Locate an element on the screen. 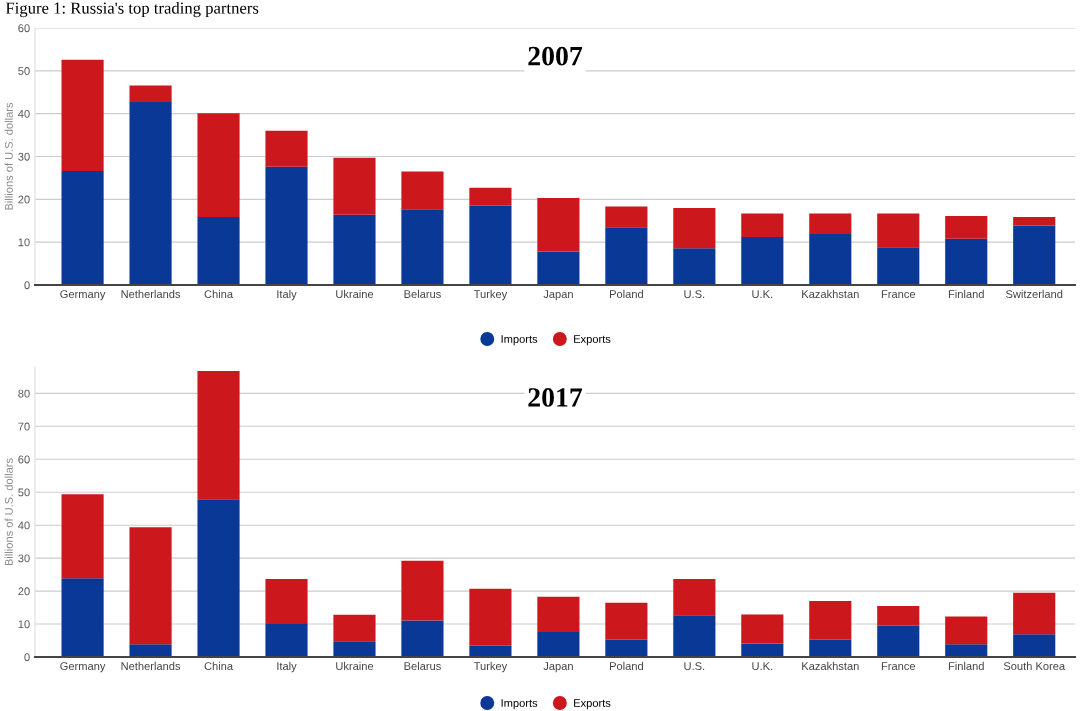  x-tick-label: Switzerland is located at coordinates (1034, 294).